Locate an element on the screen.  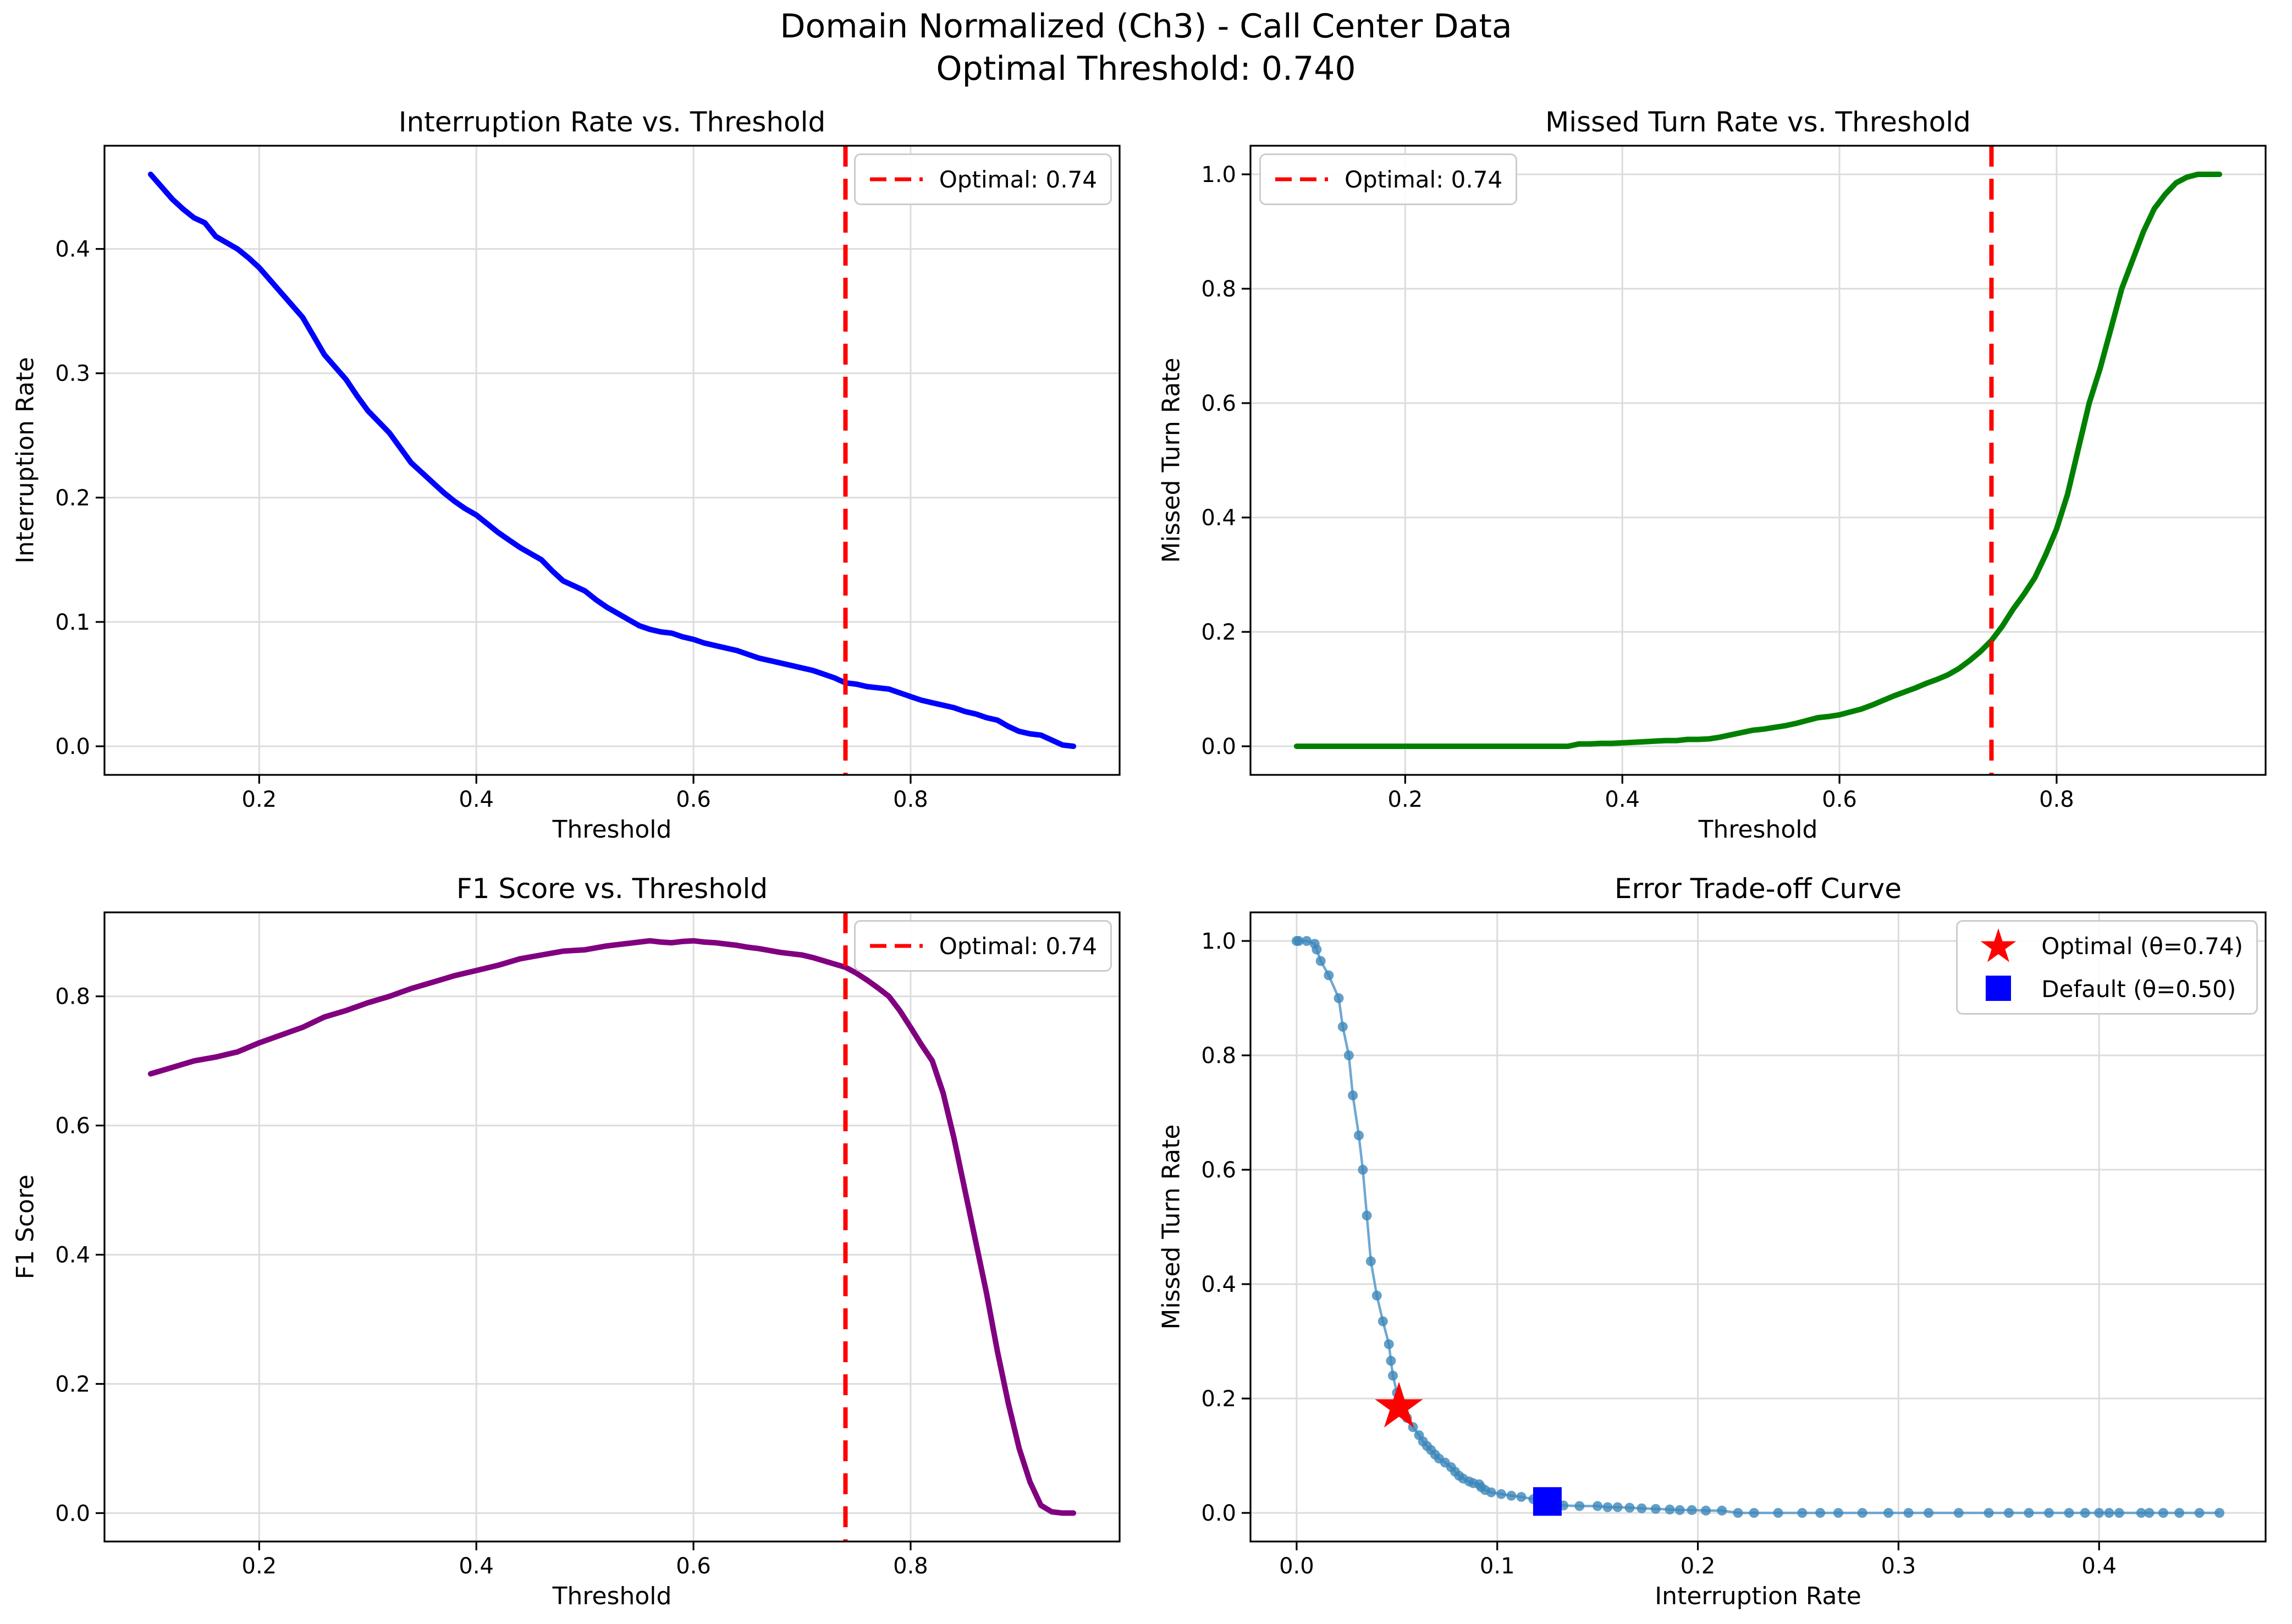
axis-ticks: 0.2 0.4 0.6 0.8 0.0 0.2 0.4 0.6 0.8 is located at coordinates (491, 1281).